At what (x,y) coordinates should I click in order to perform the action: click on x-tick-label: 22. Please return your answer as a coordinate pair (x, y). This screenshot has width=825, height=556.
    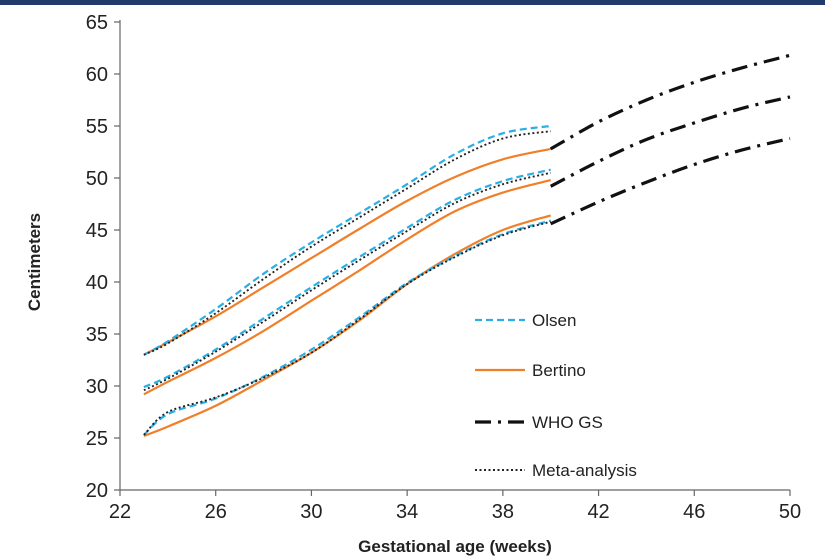
    Looking at the image, I should click on (120, 512).